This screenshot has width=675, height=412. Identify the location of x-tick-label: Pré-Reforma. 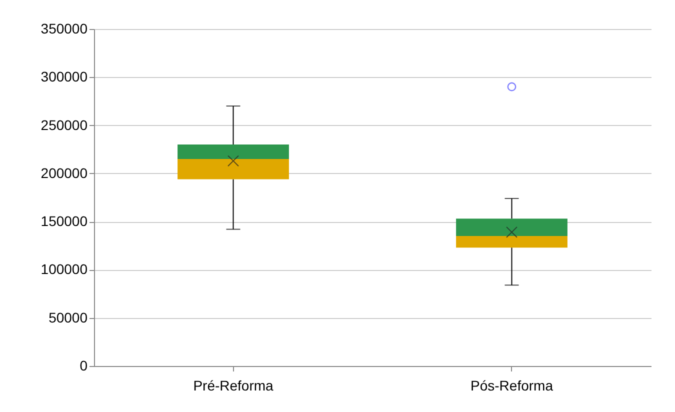
(233, 386).